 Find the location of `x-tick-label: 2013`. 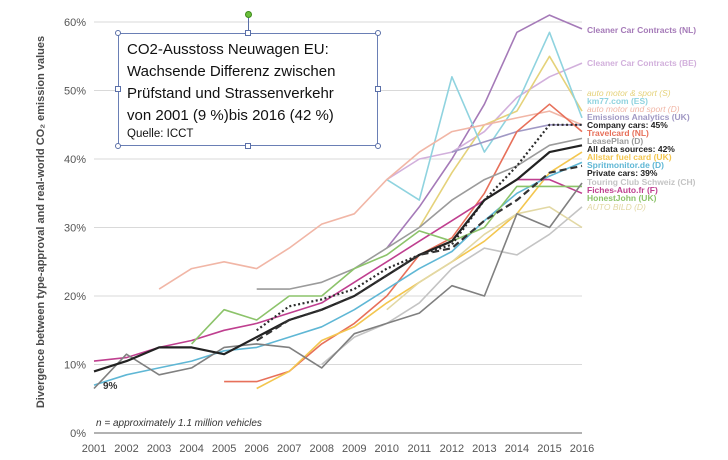

x-tick-label: 2013 is located at coordinates (484, 449).